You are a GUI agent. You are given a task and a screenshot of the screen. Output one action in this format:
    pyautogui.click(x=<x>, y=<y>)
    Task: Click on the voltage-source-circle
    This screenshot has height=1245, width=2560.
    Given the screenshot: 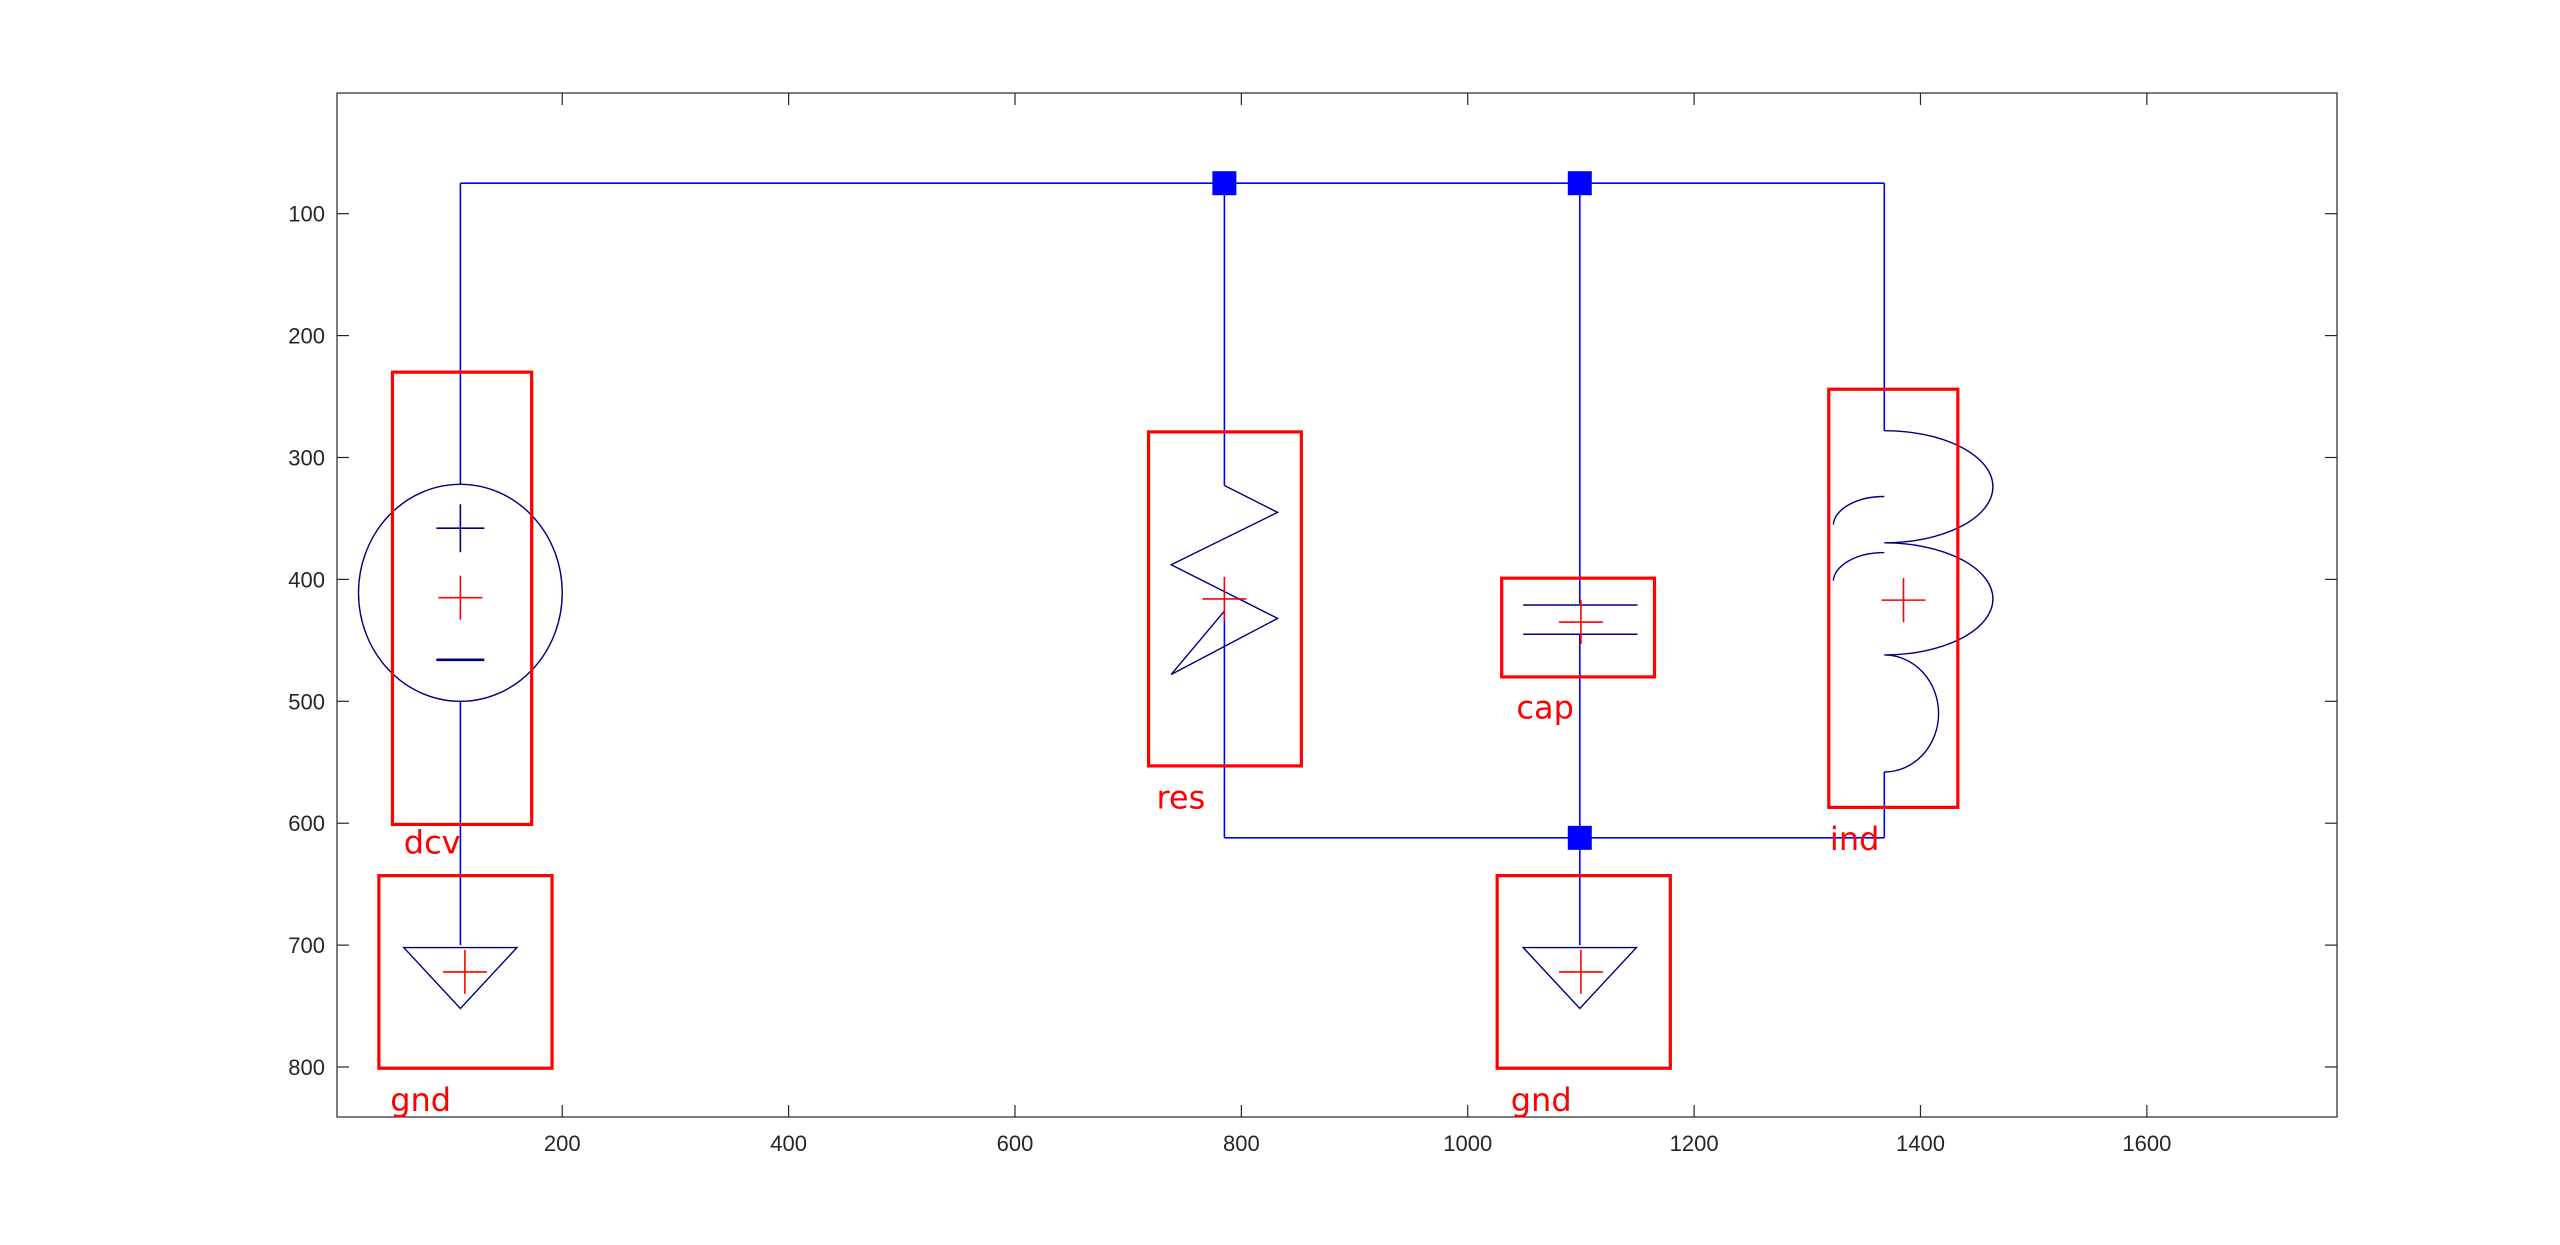 What is the action you would take?
    pyautogui.click(x=460, y=593)
    